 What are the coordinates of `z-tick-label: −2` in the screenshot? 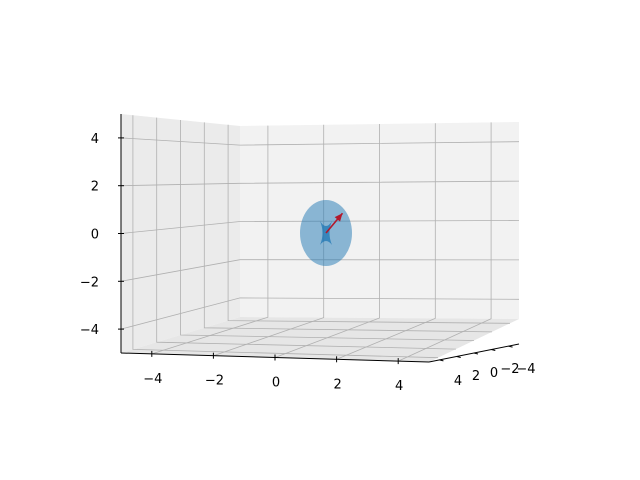 It's located at (89, 282).